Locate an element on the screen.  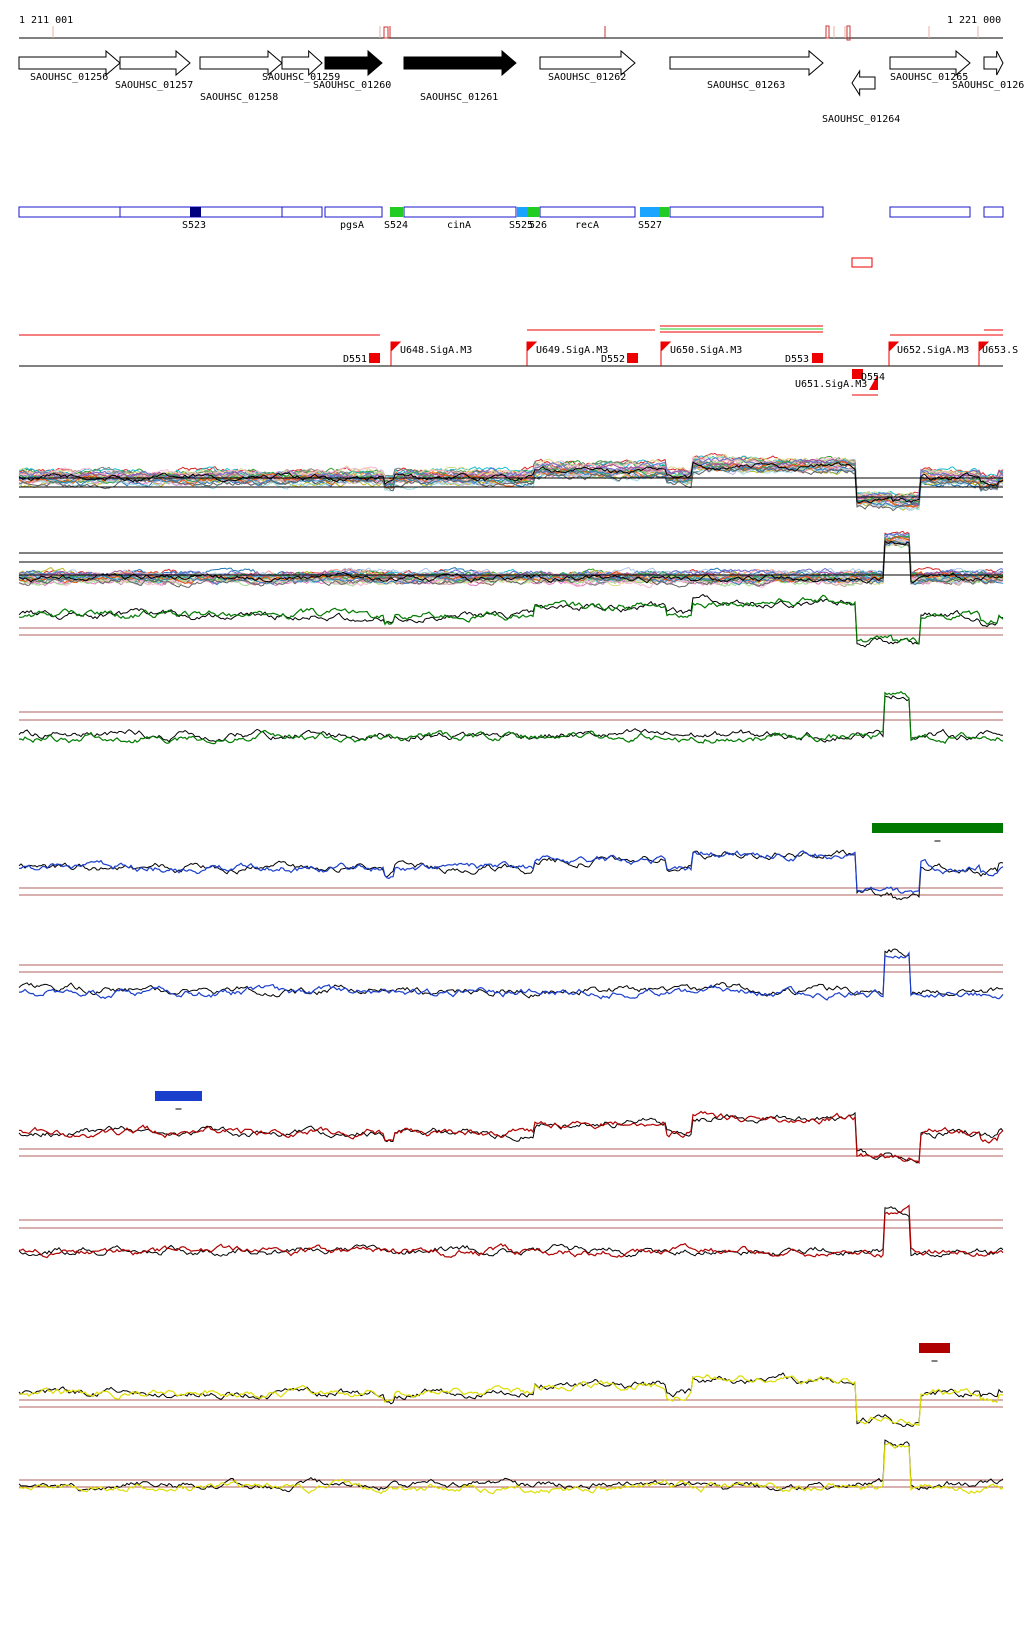
gene-saouhsc-01265: SAOUHSC_01265 is located at coordinates (930, 66).